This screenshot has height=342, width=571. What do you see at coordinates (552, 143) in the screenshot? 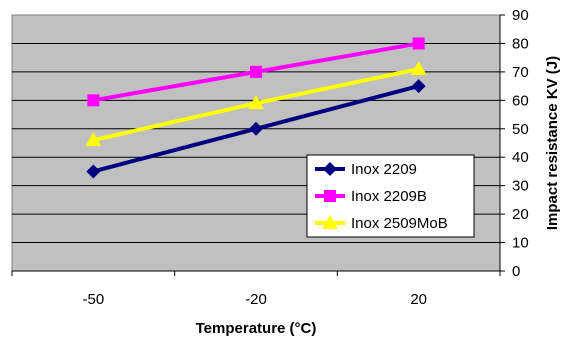
I see `y-axis-title: Impact resistance KV (J)` at bounding box center [552, 143].